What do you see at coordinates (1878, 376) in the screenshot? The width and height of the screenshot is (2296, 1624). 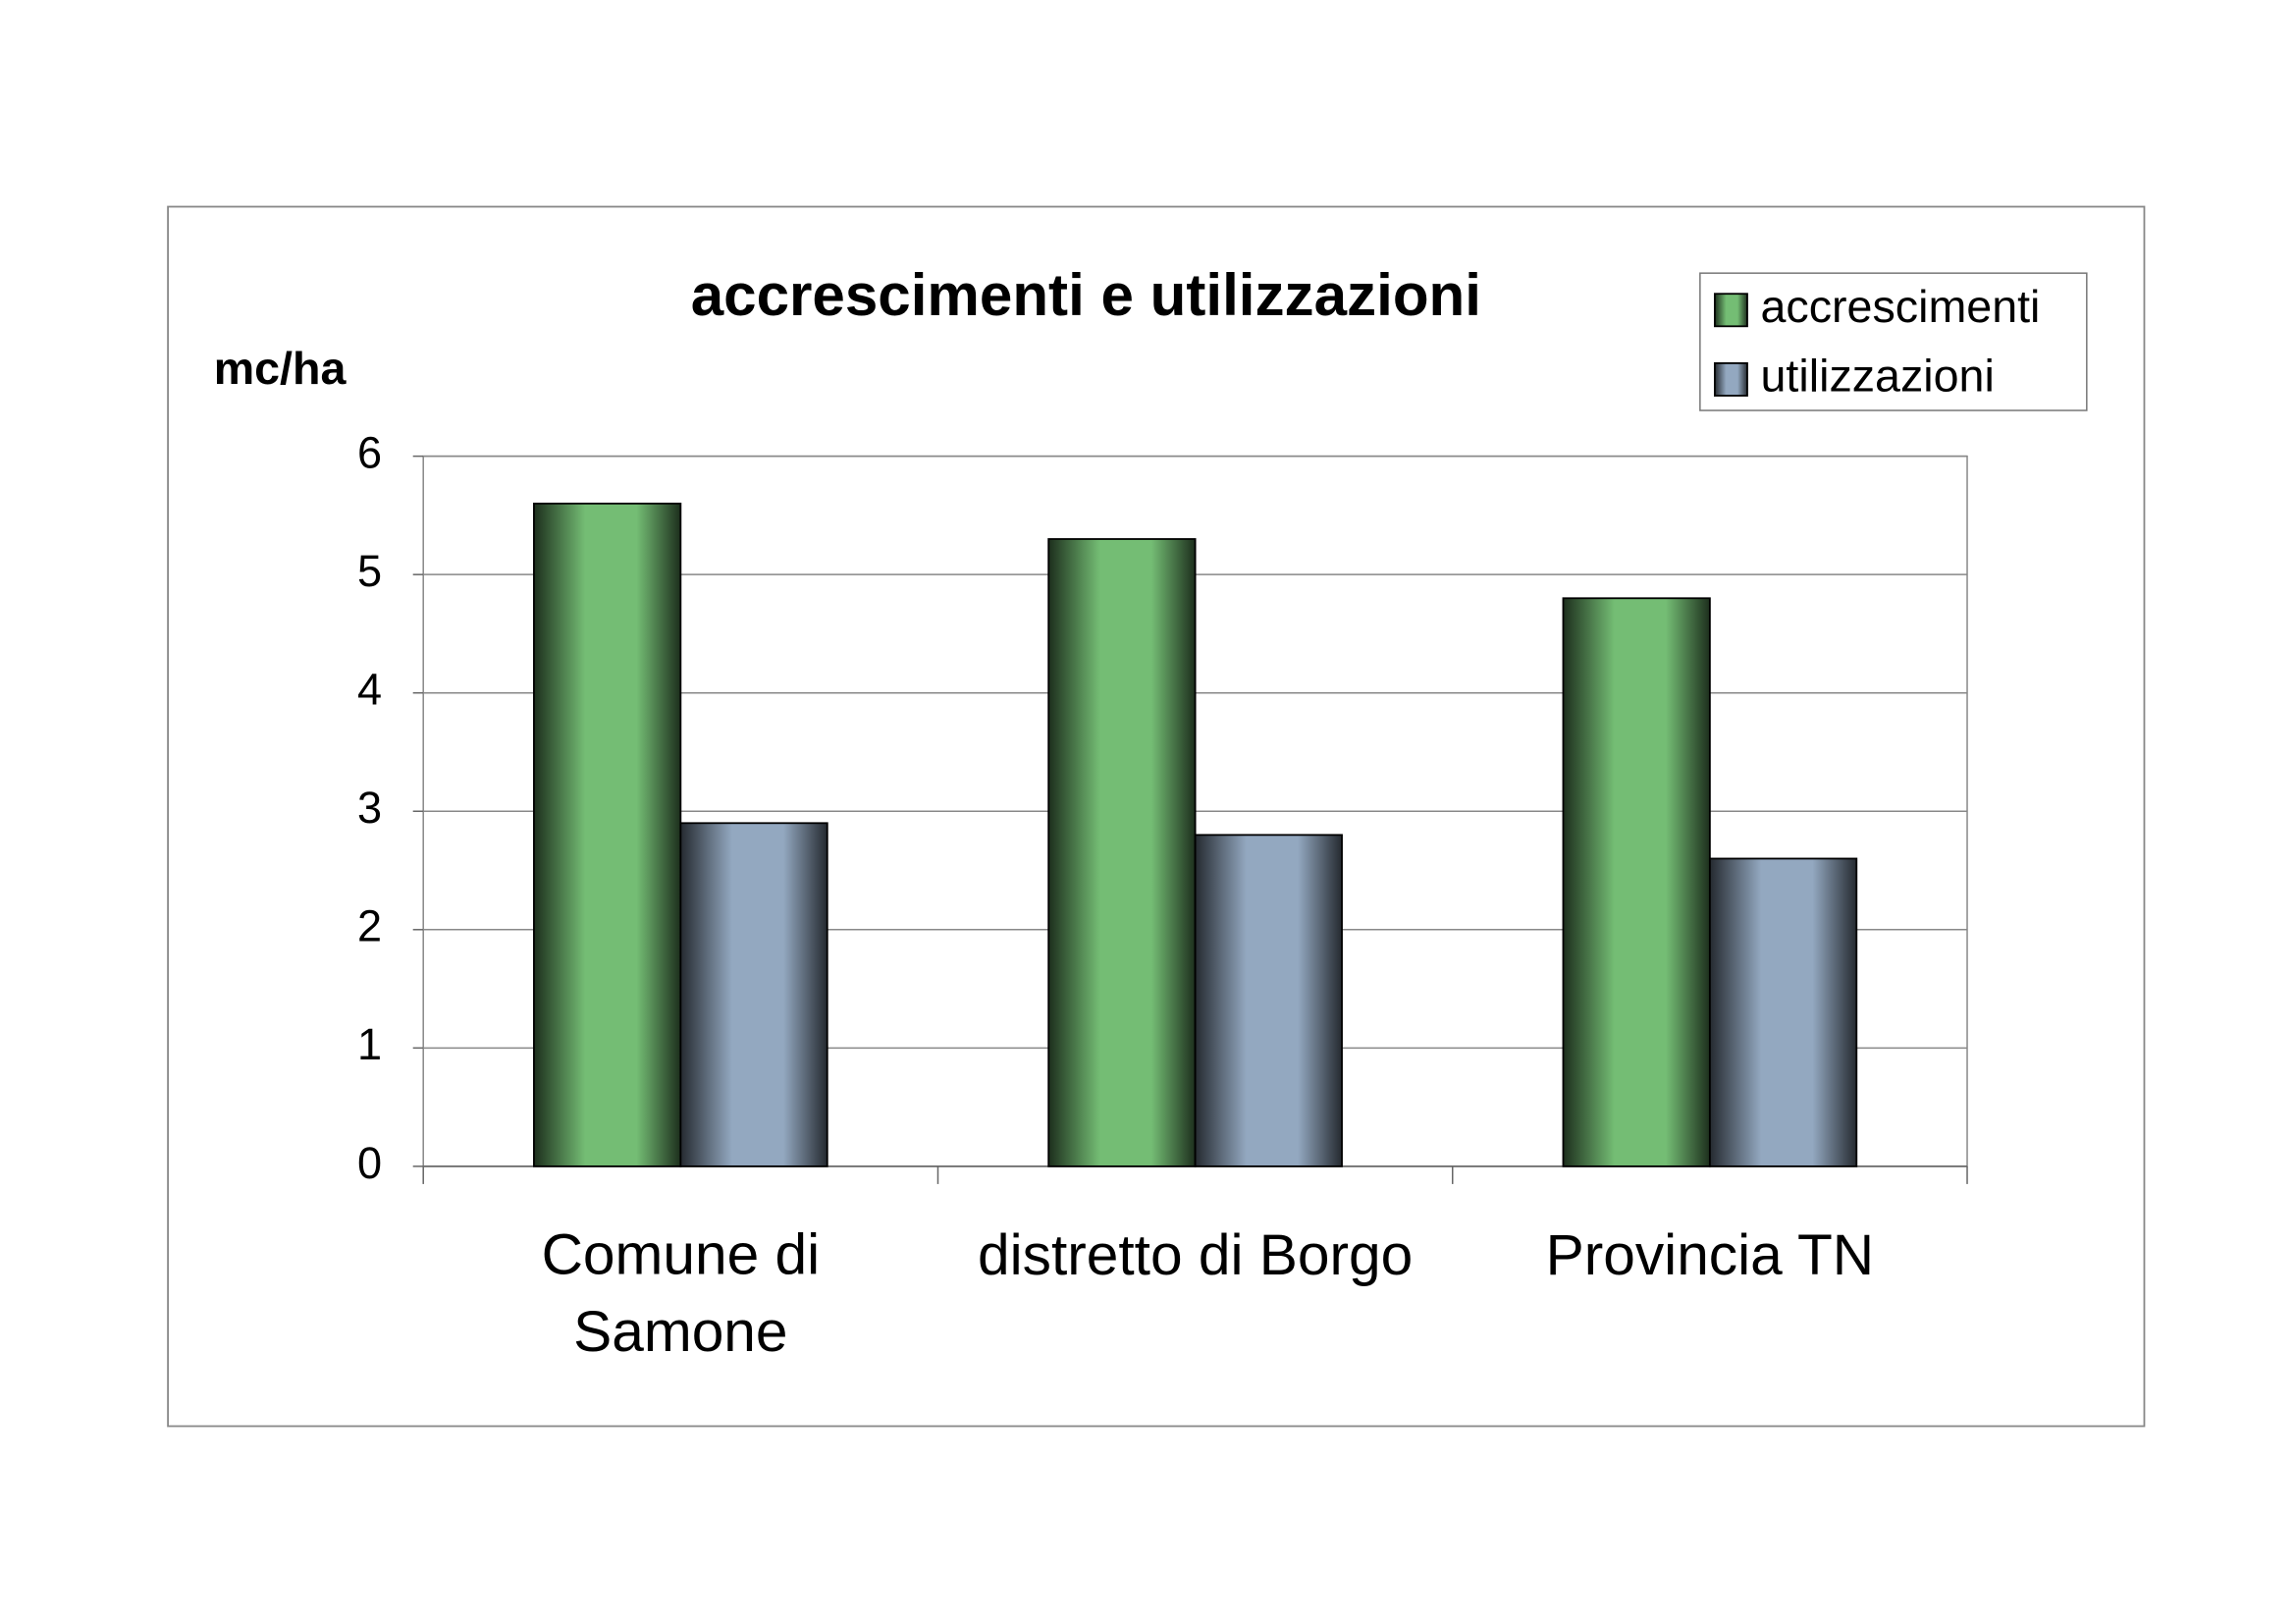 I see `legend-label: utilizzazioni` at bounding box center [1878, 376].